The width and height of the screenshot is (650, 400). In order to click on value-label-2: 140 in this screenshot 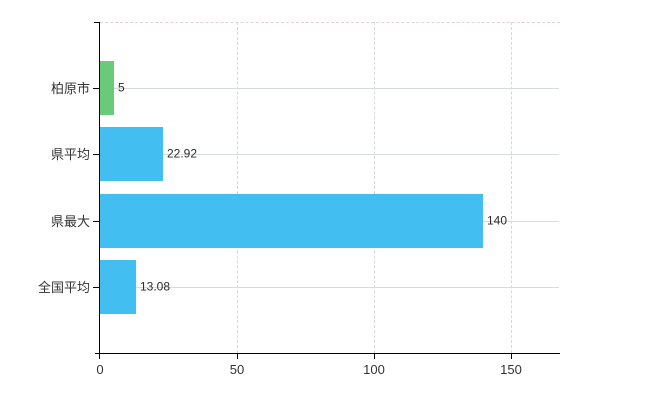, I will do `click(497, 220)`.